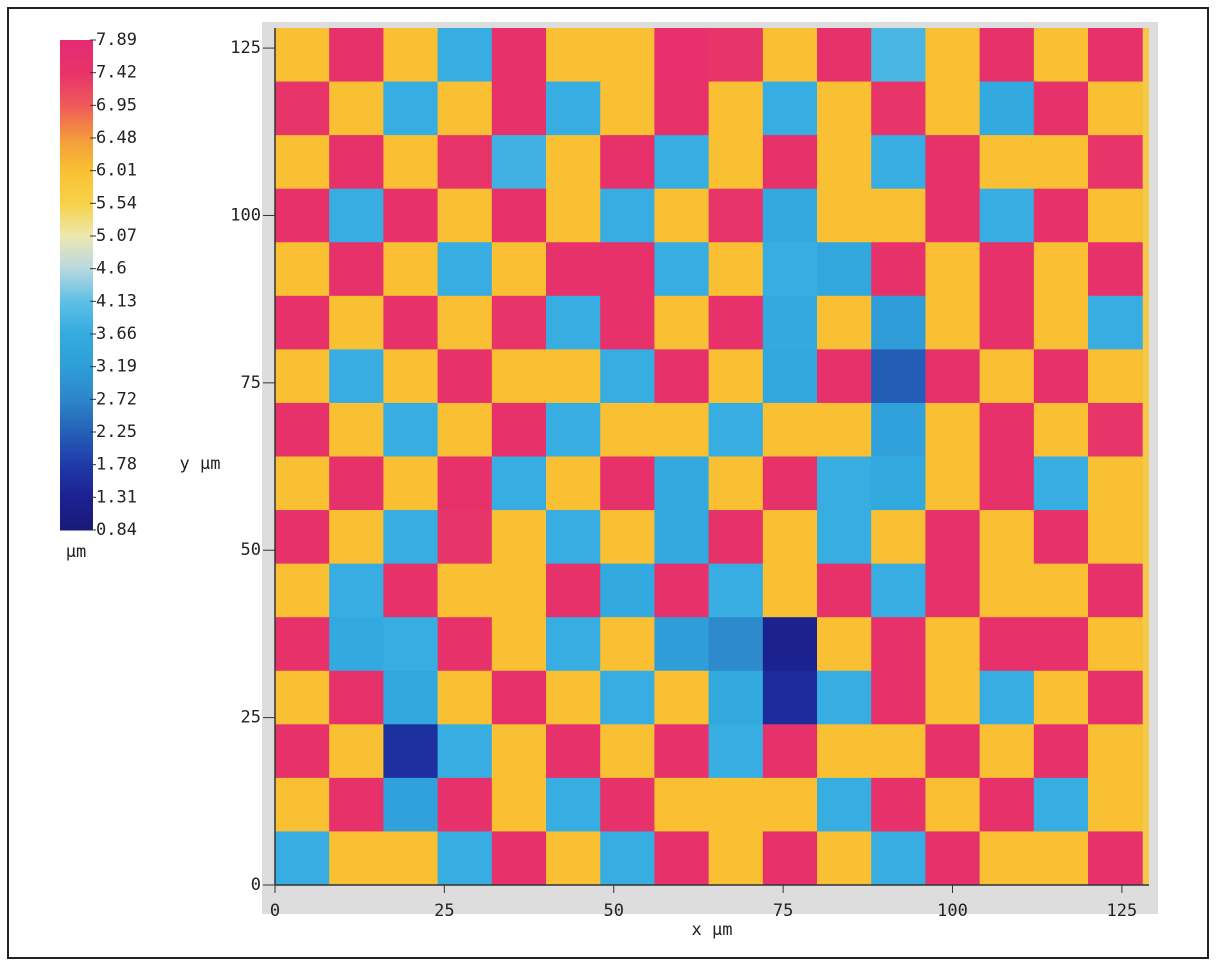 The image size is (1216, 976). Describe the element at coordinates (712, 930) in the screenshot. I see `x-axis-label: x µm` at that location.